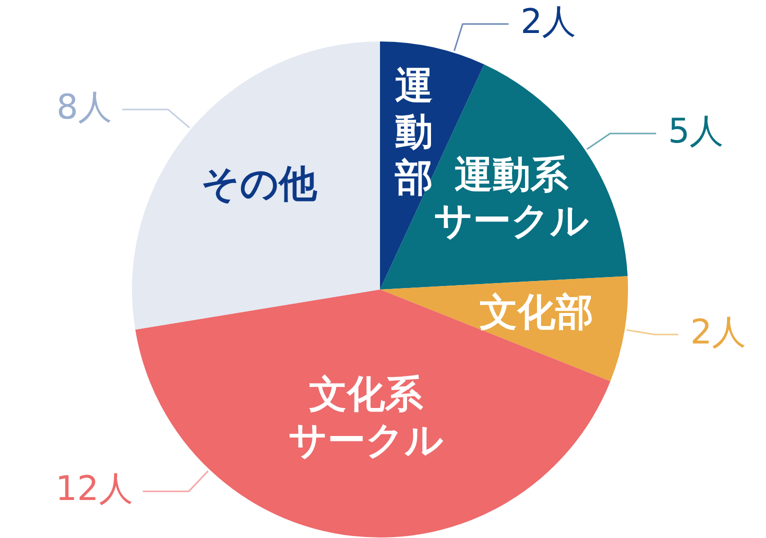 The width and height of the screenshot is (766, 538). What do you see at coordinates (537, 312) in the screenshot?
I see `slice-label: 文化部` at bounding box center [537, 312].